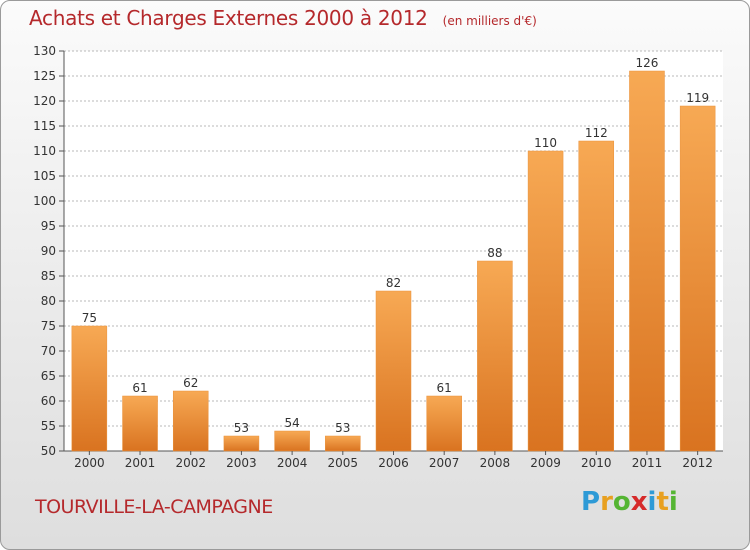  I want to click on chart-title: Achats et Charges Externes 2000 à 2012, so click(228, 18).